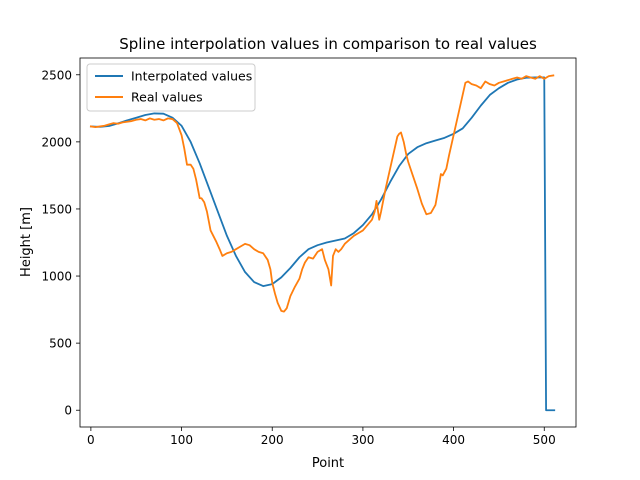 The width and height of the screenshot is (640, 480). Describe the element at coordinates (56, 209) in the screenshot. I see `y-tick-label: 1500` at that location.